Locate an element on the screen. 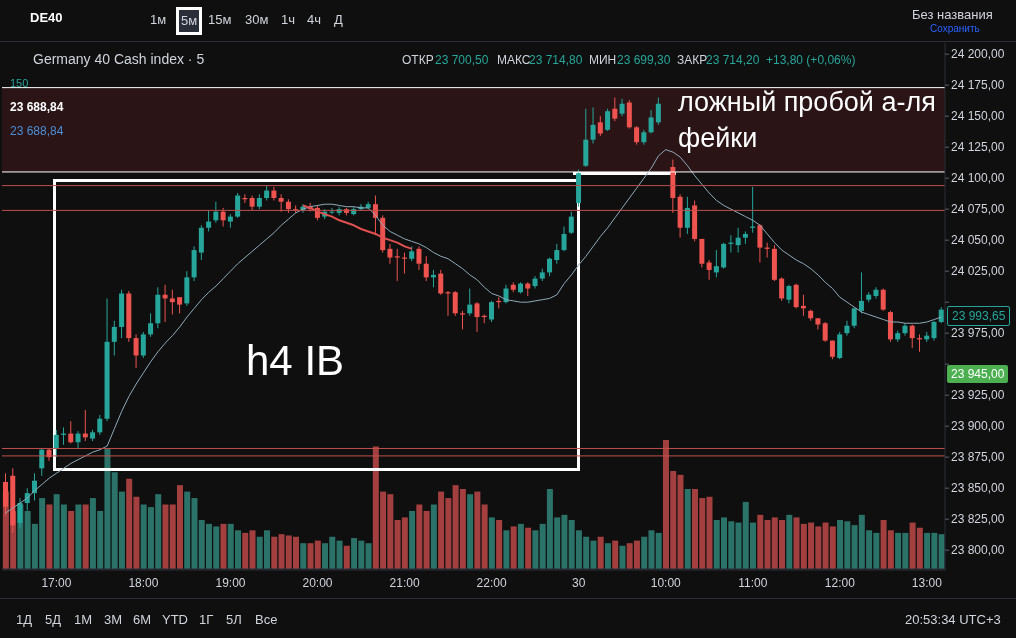 This screenshot has width=1016, height=638. text: 1м is located at coordinates (158, 20).